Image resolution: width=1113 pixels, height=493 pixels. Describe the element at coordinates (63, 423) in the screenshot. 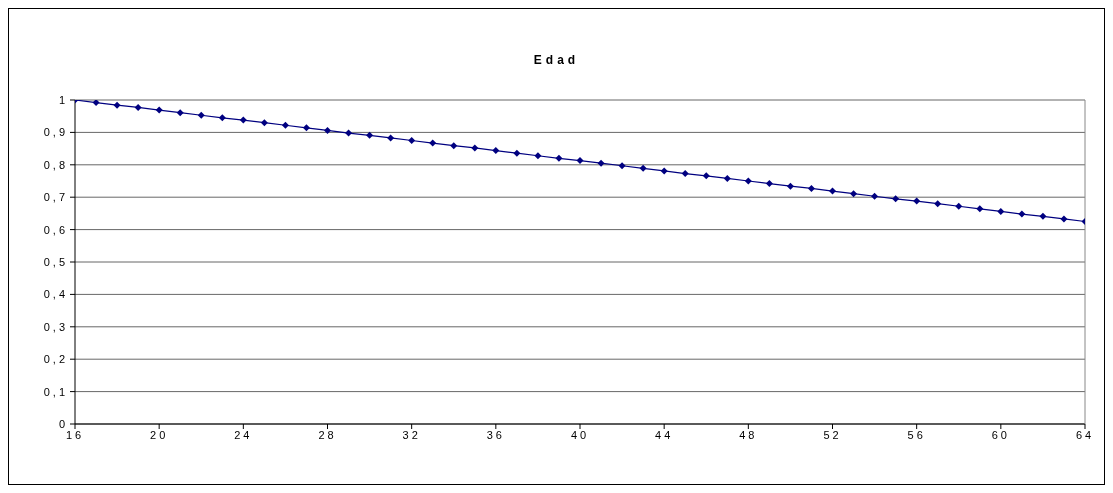

I see `y-tick-label: 0` at that location.